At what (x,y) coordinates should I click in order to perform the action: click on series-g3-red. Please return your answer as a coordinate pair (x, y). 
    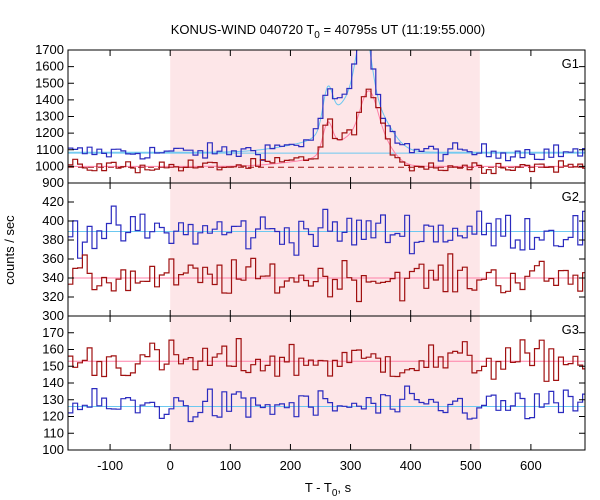
    Looking at the image, I should click on (326, 360).